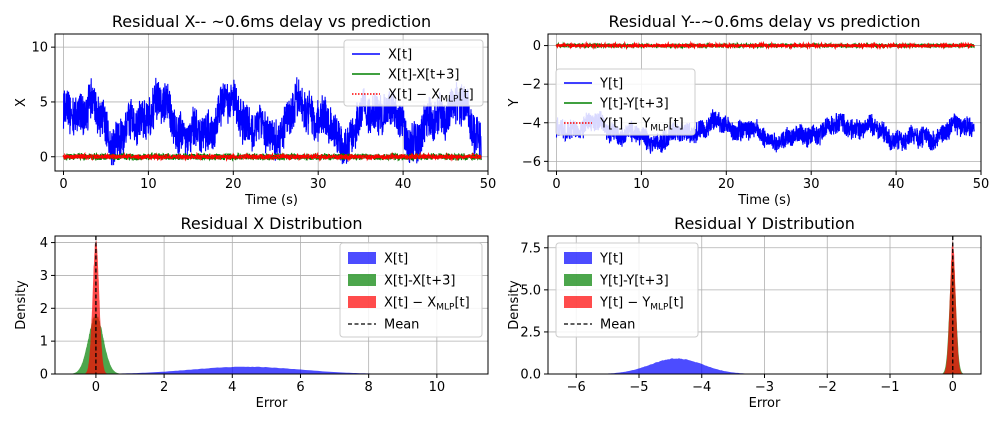  Describe the element at coordinates (726, 184) in the screenshot. I see `x-tick-label: 20` at that location.